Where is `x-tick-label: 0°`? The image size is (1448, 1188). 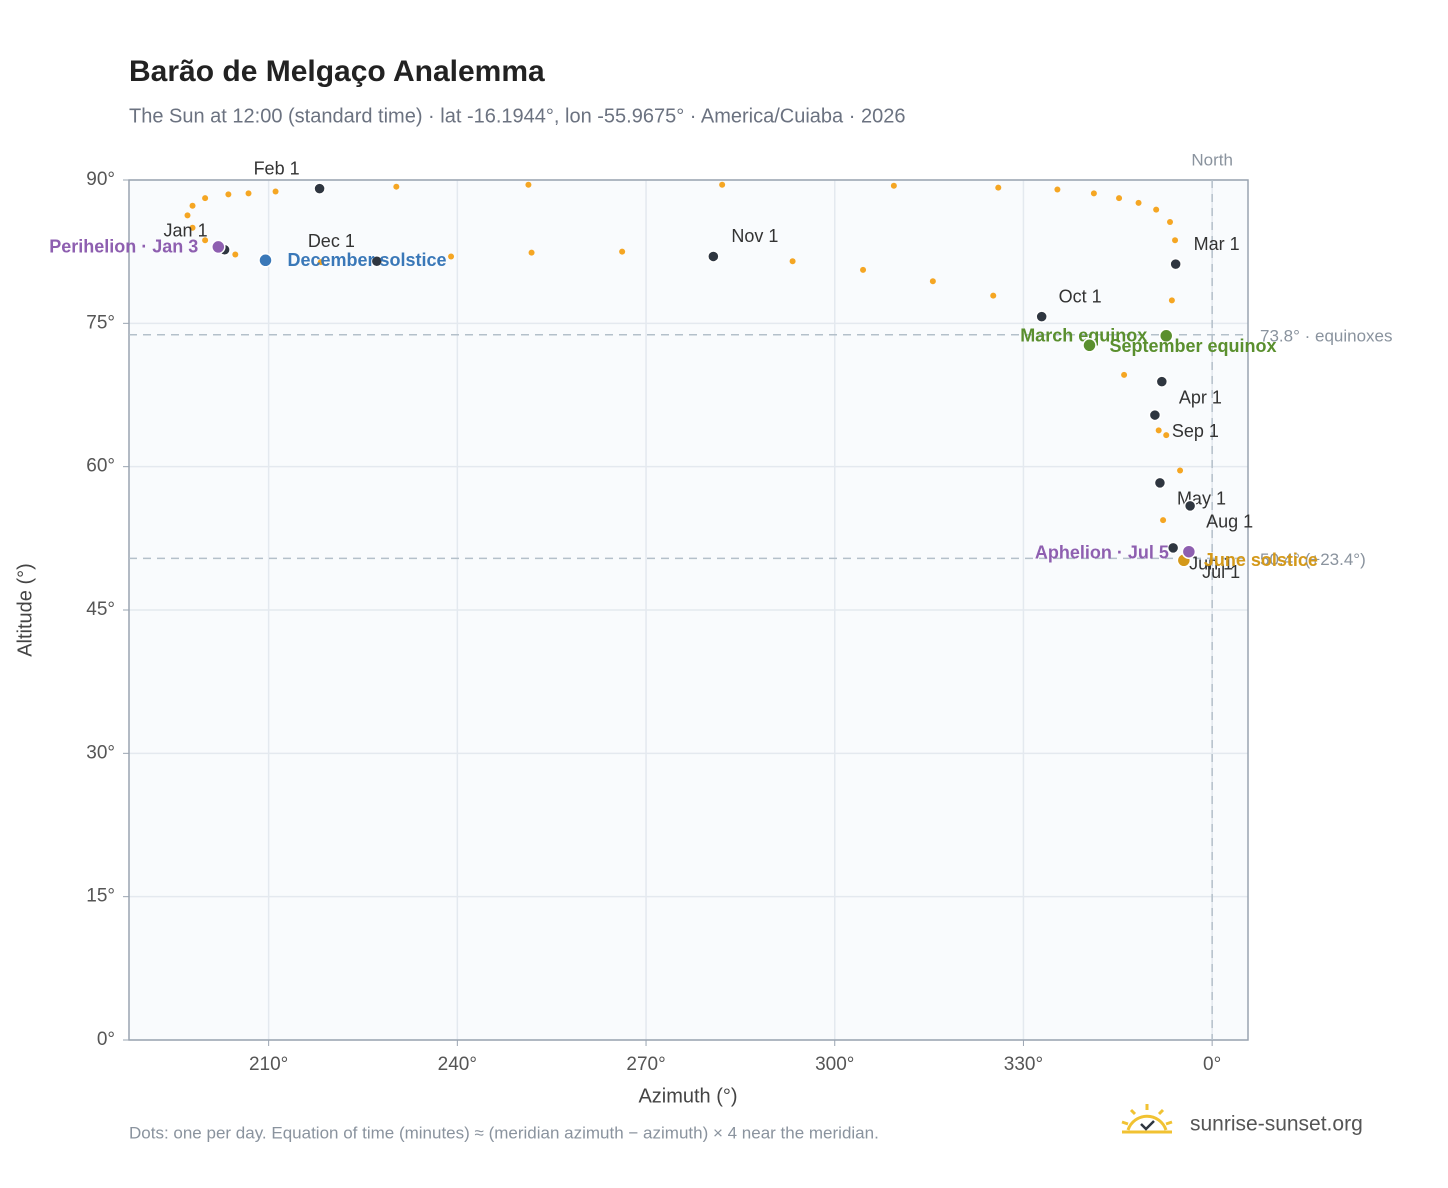
x-tick-label: 0° is located at coordinates (1212, 1064).